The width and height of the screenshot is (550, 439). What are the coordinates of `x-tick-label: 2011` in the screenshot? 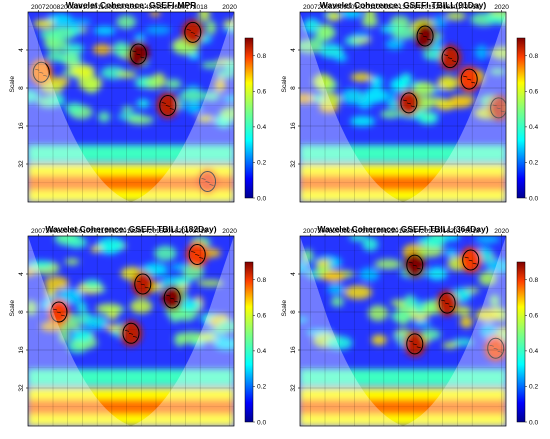 It's located at (369, 231).